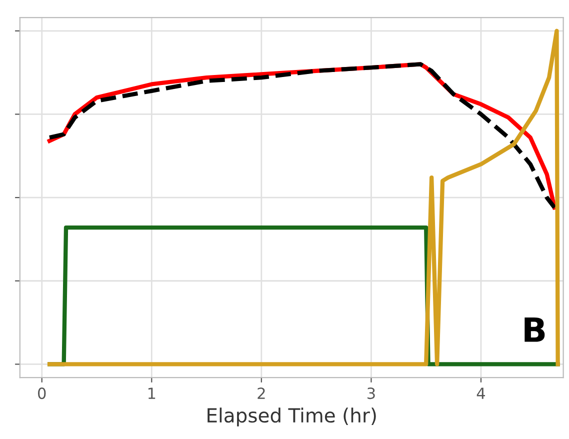 Image resolution: width=569 pixels, height=439 pixels. I want to click on annotation: B, so click(534, 330).